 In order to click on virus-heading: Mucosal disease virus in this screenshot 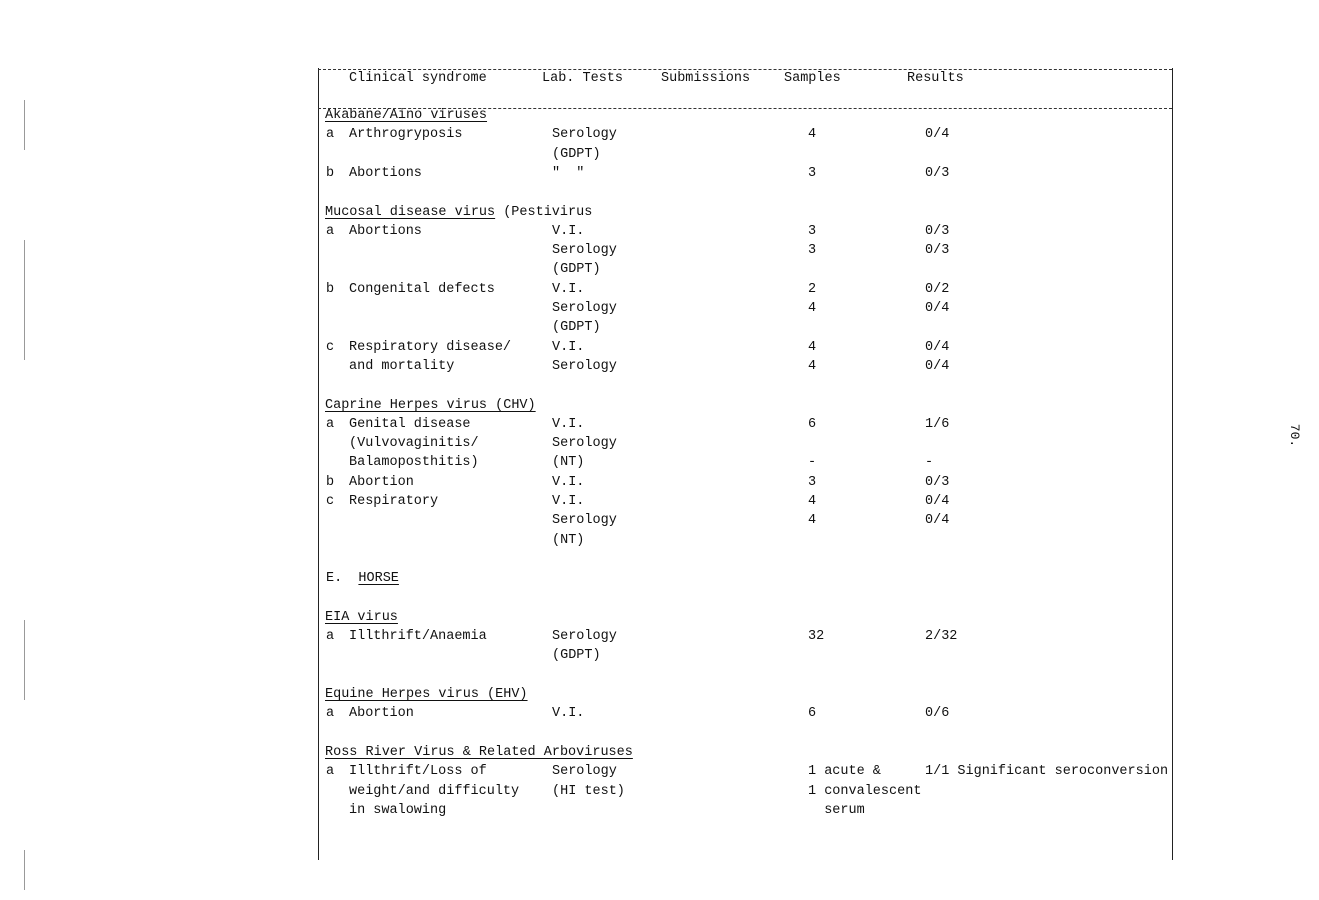, I will do `click(410, 212)`.